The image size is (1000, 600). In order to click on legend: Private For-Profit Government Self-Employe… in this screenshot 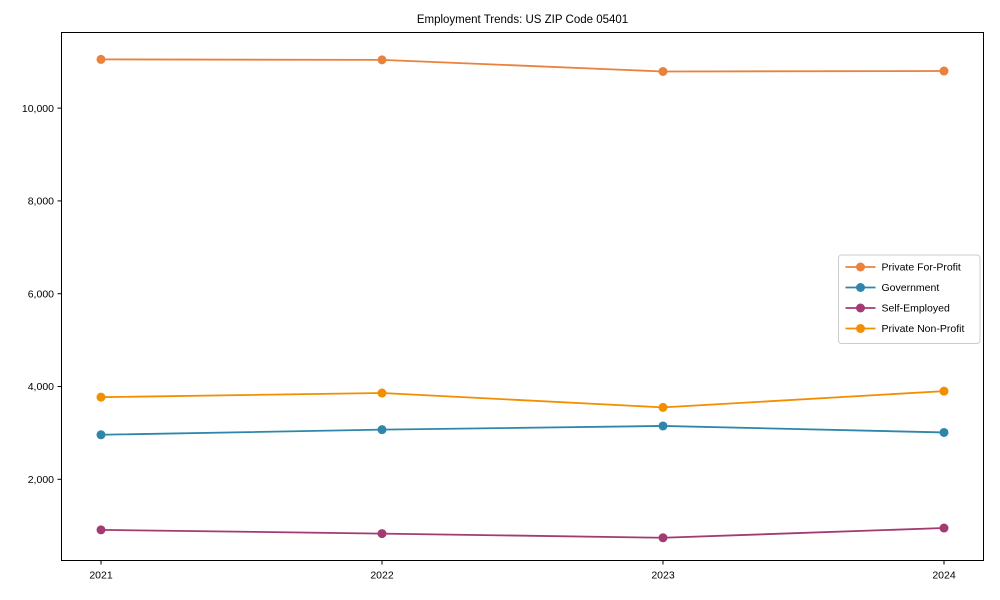, I will do `click(909, 299)`.